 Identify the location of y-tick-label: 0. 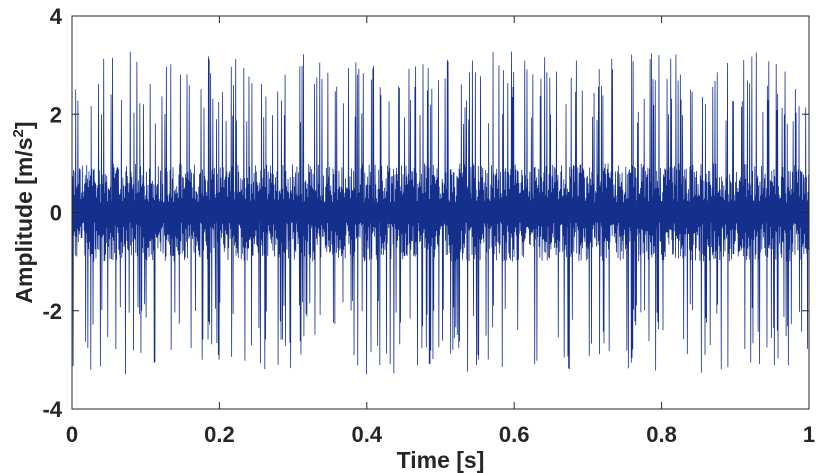
(56, 213).